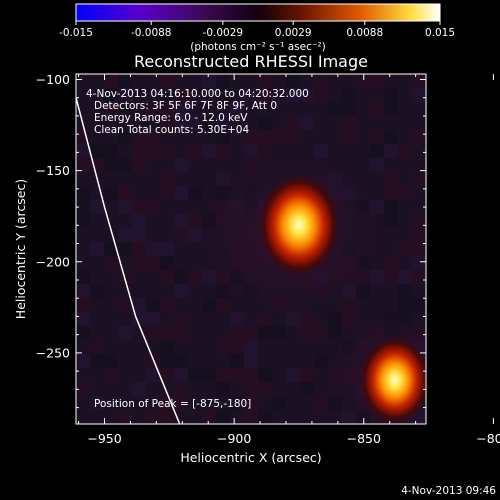 The image size is (500, 500). Describe the element at coordinates (171, 118) in the screenshot. I see `annotation-energy-range: Energy Range: 6.0 - 12.0 keV` at that location.